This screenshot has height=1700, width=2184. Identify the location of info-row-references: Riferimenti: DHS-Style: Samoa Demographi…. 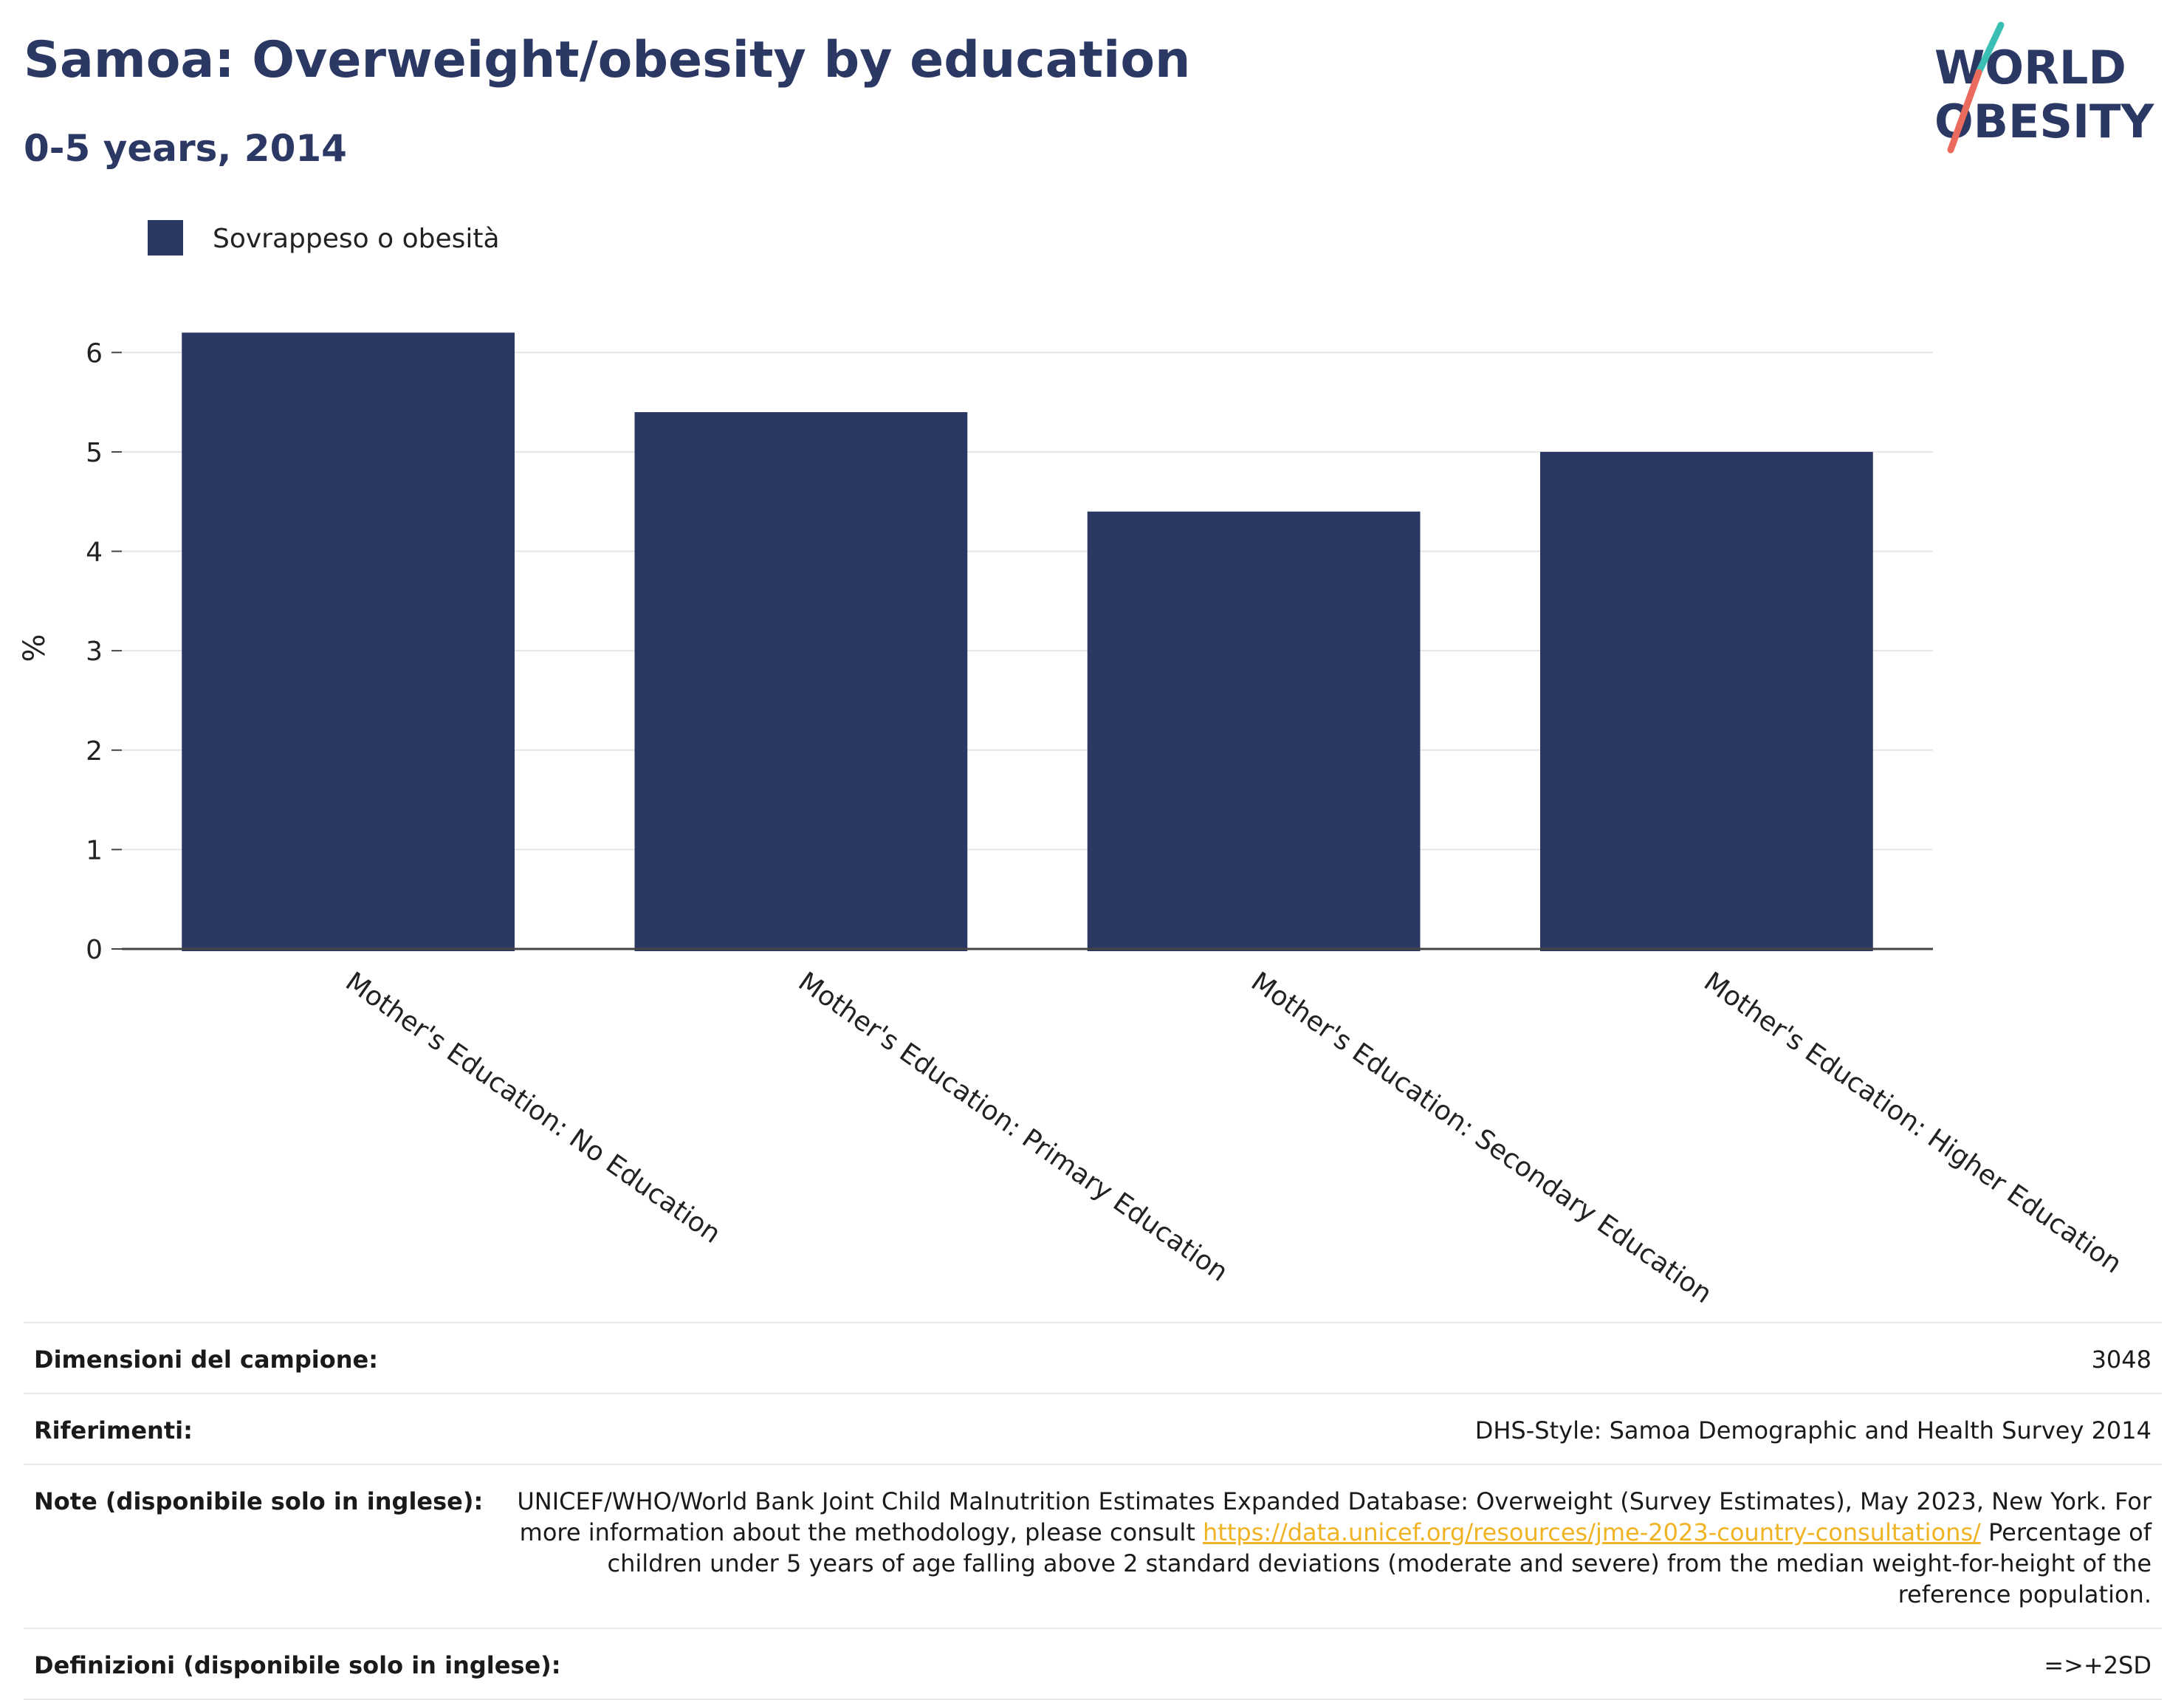
(1093, 1428).